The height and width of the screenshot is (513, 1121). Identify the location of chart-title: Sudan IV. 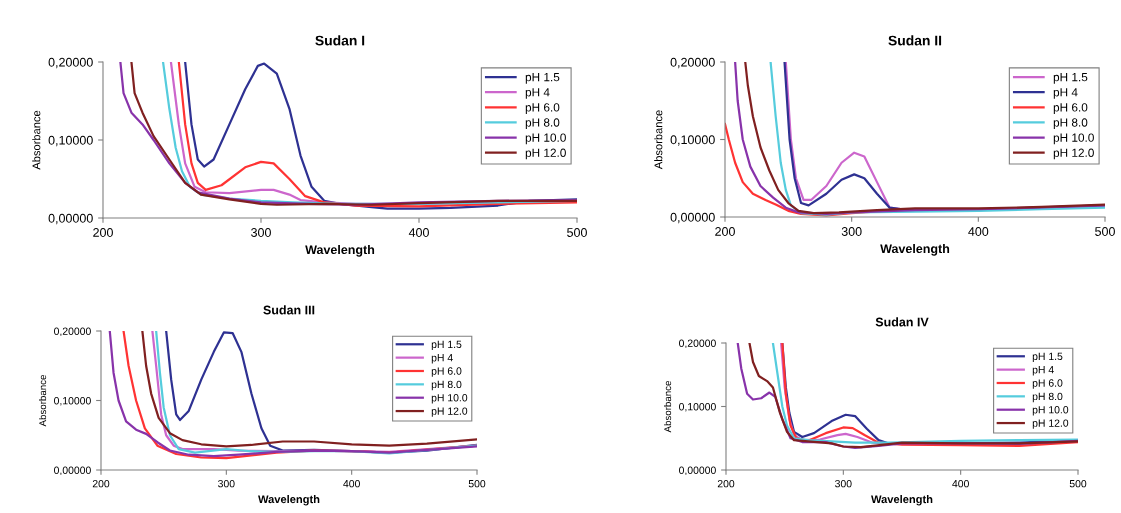
(902, 322).